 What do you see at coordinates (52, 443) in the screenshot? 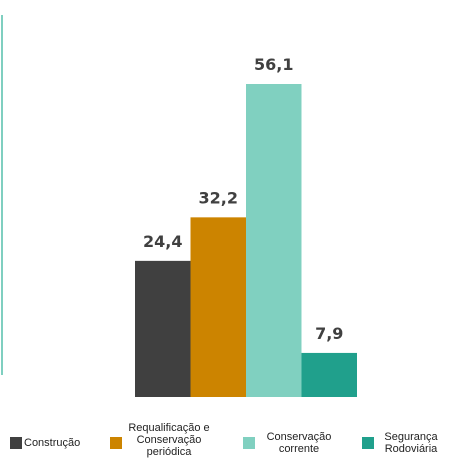
I see `legend-label: Construção` at bounding box center [52, 443].